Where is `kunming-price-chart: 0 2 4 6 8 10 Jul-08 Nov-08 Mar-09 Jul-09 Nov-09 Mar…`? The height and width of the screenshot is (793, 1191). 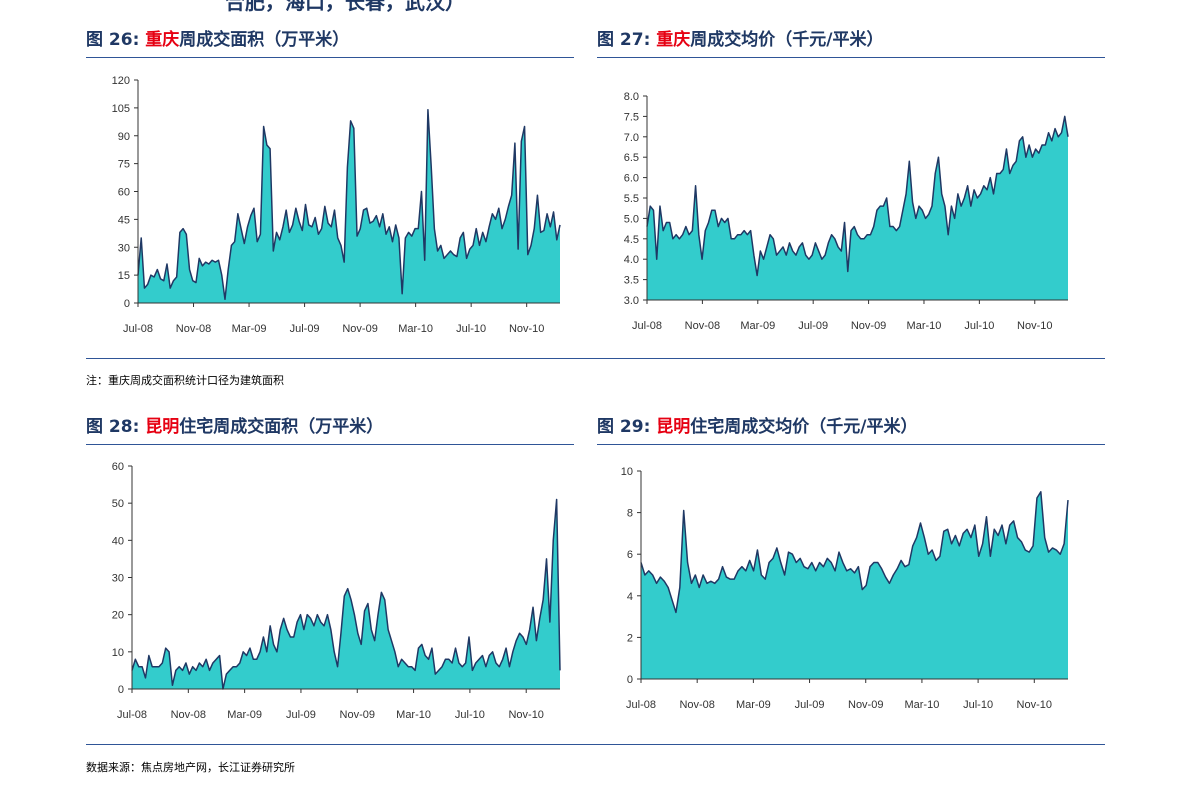 kunming-price-chart: 0 2 4 6 8 10 Jul-08 Nov-08 Mar-09 Jul-09 Nov-09 Mar… is located at coordinates (845, 588).